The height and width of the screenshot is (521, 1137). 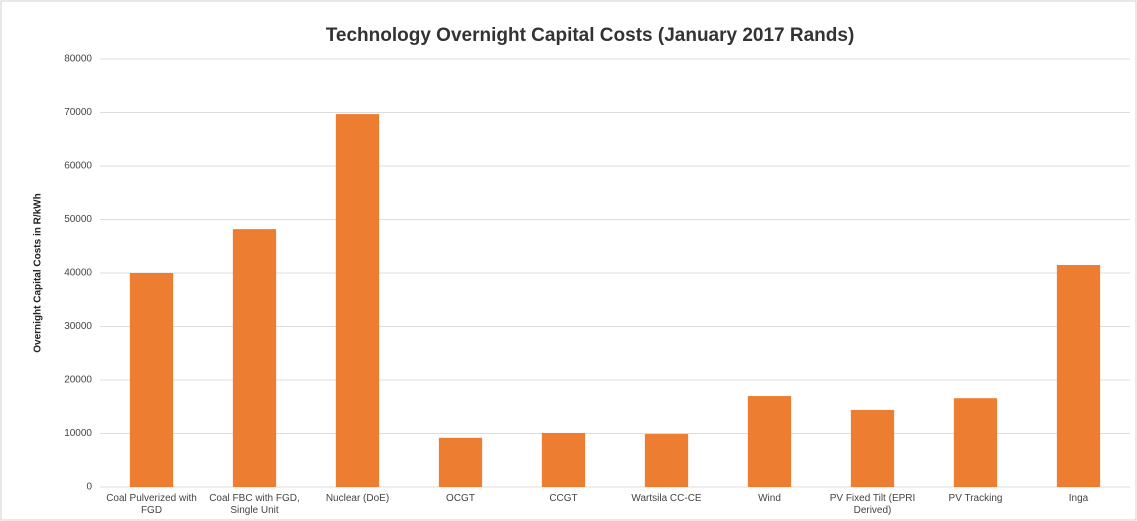 I want to click on y-axis-title: Overnight Capital Costs in R/kWh, so click(x=38, y=272).